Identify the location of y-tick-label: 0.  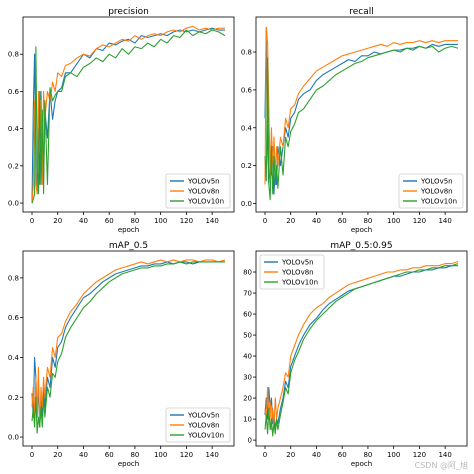
(250, 441).